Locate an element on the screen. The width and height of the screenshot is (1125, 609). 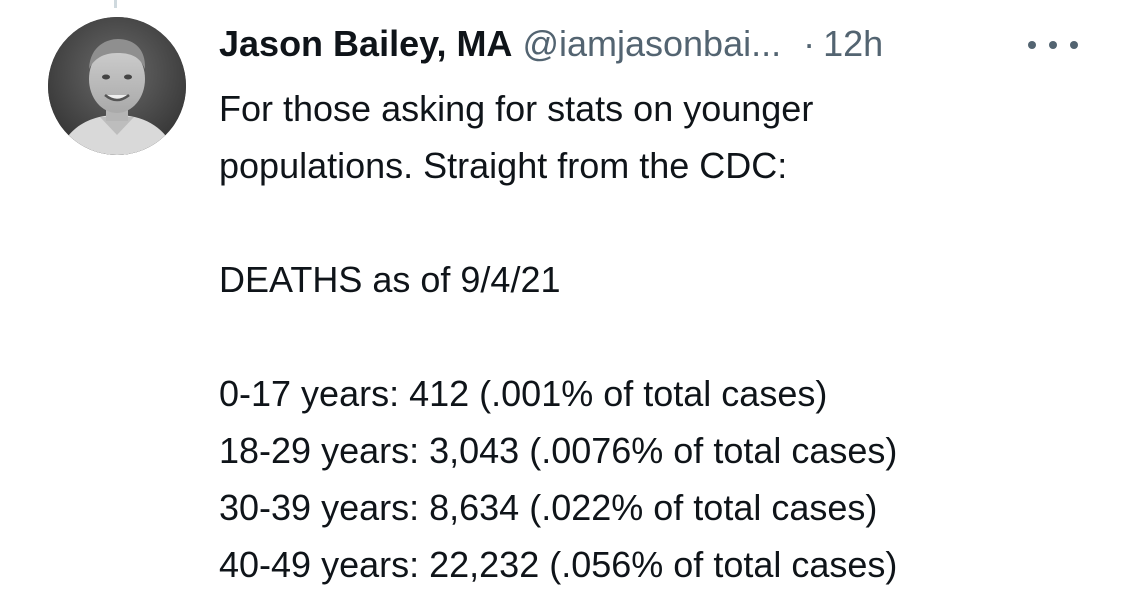
display-name: Jason Bailey, MA is located at coordinates (366, 43).